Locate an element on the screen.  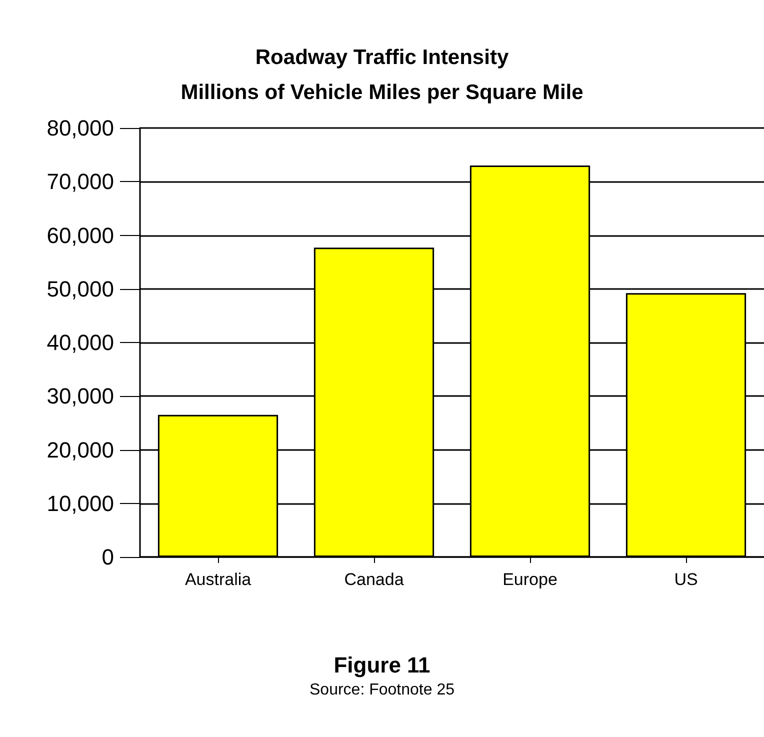
caption: Figure 11 is located at coordinates (382, 665).